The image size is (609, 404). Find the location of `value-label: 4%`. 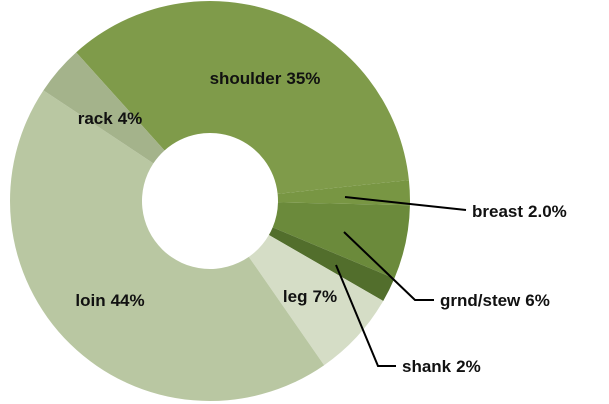

value-label: 4% is located at coordinates (130, 118).